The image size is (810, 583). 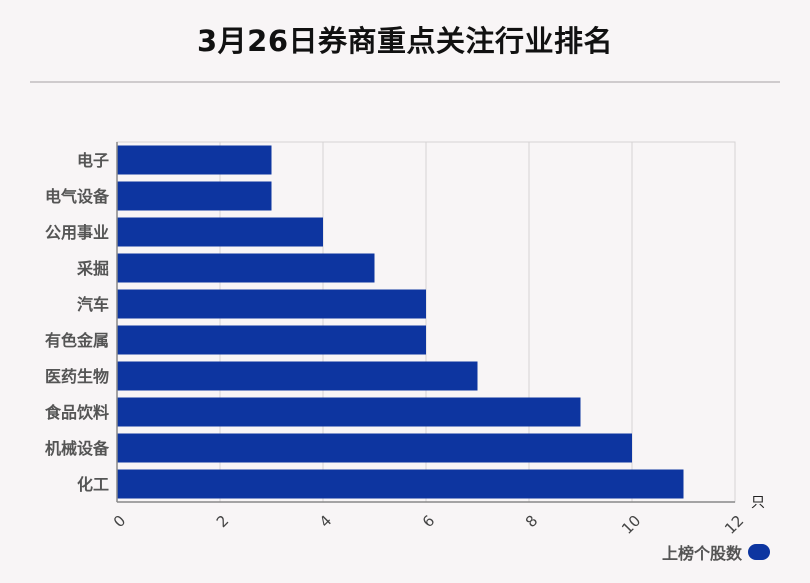 What do you see at coordinates (77, 232) in the screenshot?
I see `category-label: 公用事业` at bounding box center [77, 232].